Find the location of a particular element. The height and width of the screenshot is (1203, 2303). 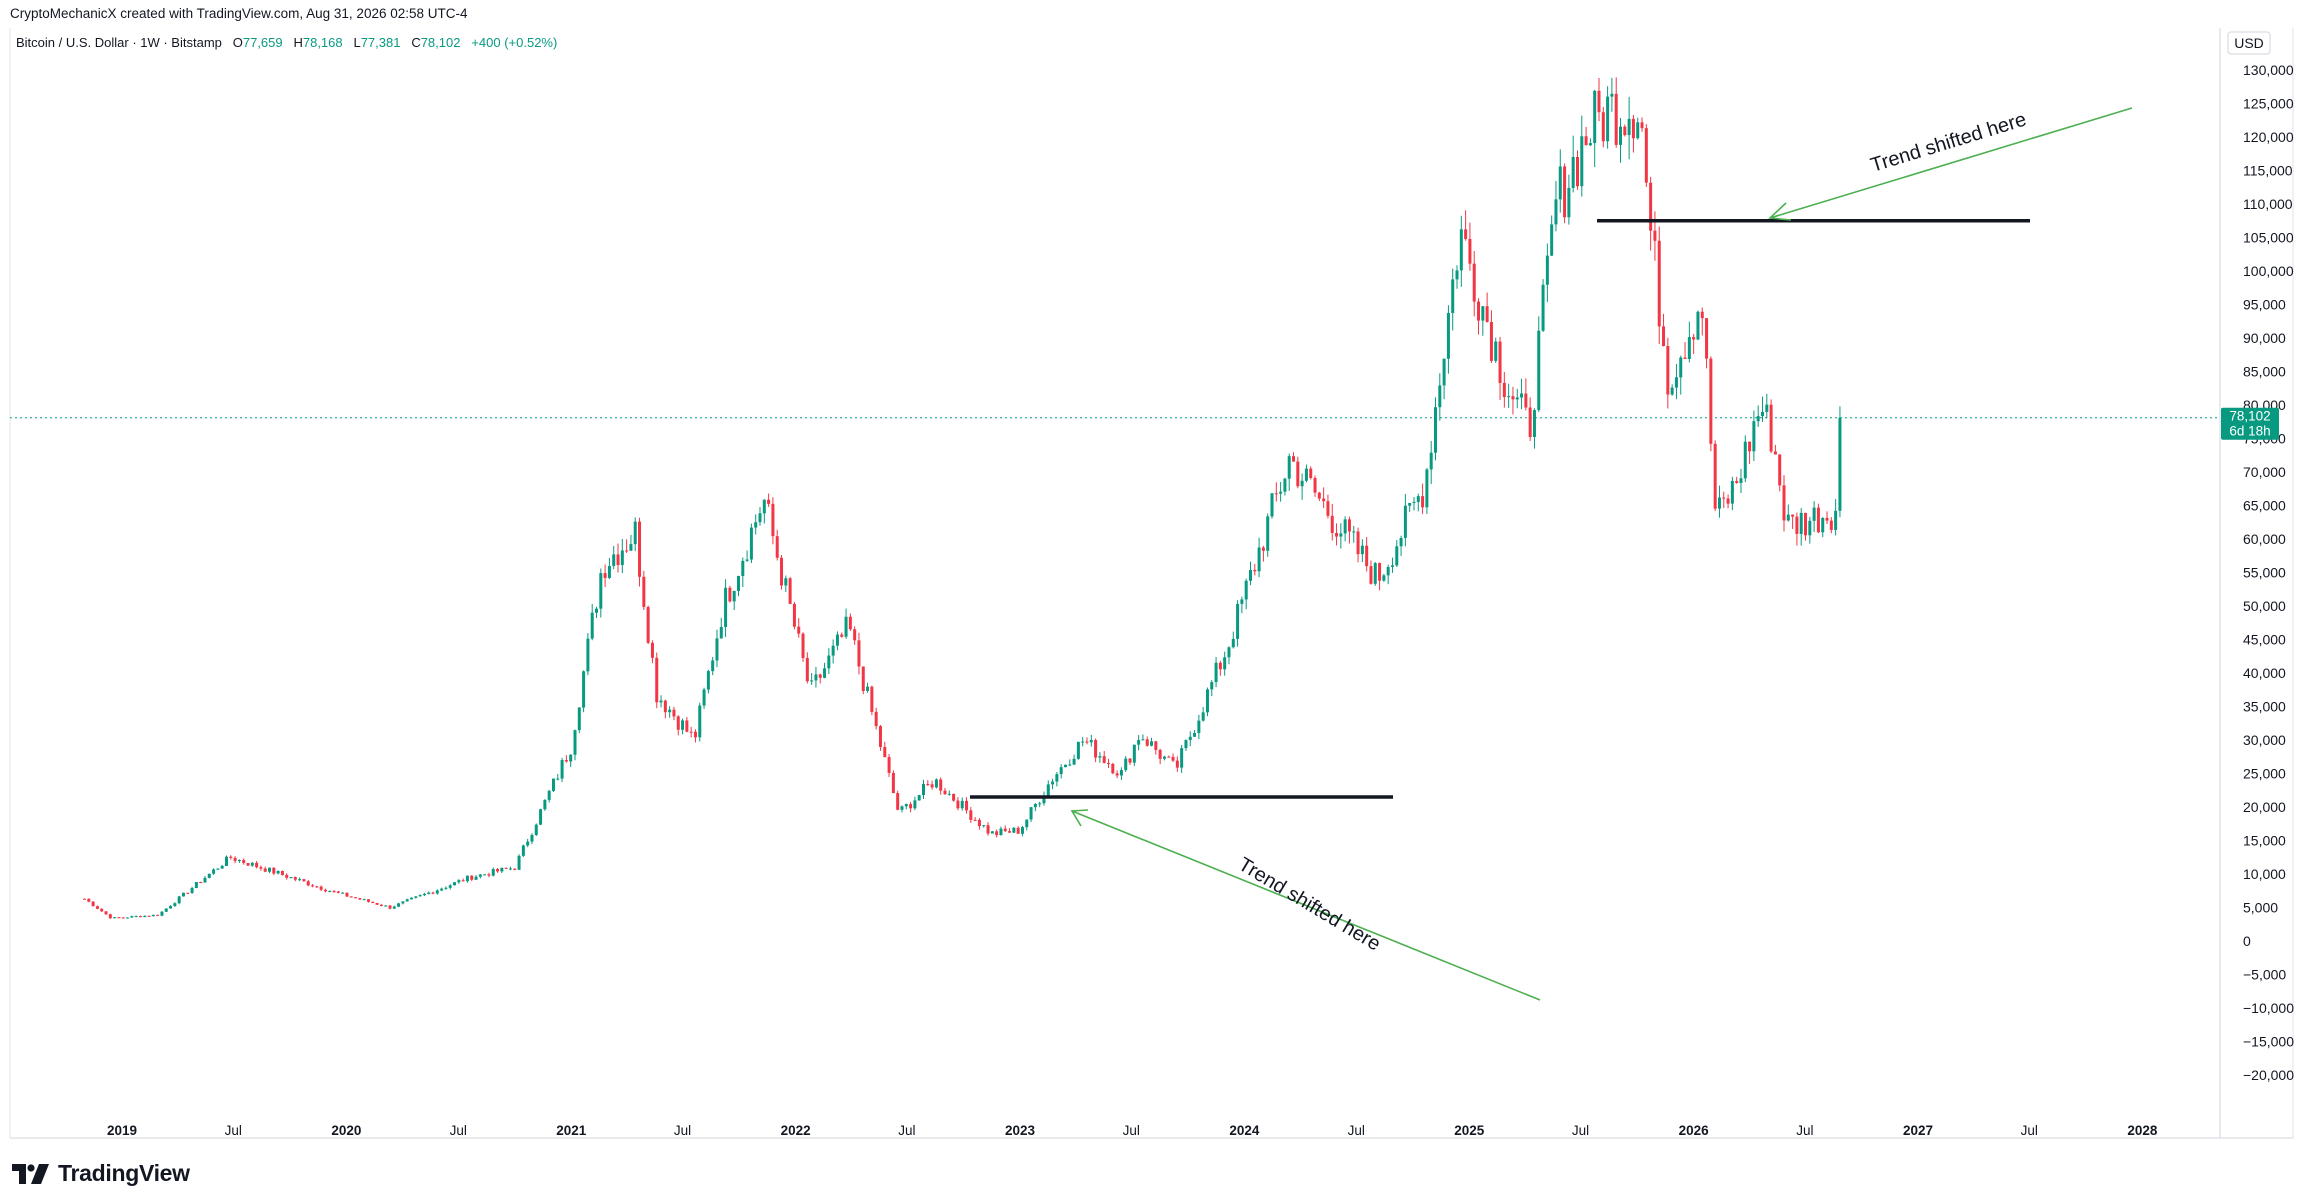

price-tick-label: 105,000 is located at coordinates (2268, 238).